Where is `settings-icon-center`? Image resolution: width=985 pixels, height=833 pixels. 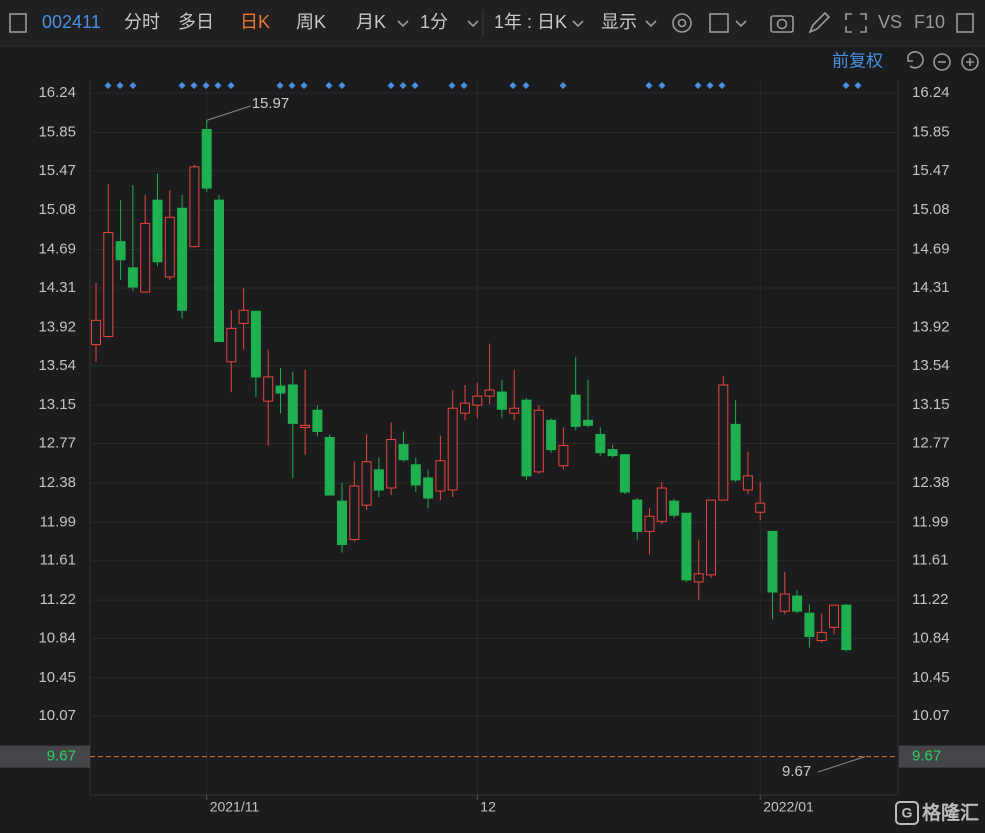
settings-icon-center is located at coordinates (682, 23).